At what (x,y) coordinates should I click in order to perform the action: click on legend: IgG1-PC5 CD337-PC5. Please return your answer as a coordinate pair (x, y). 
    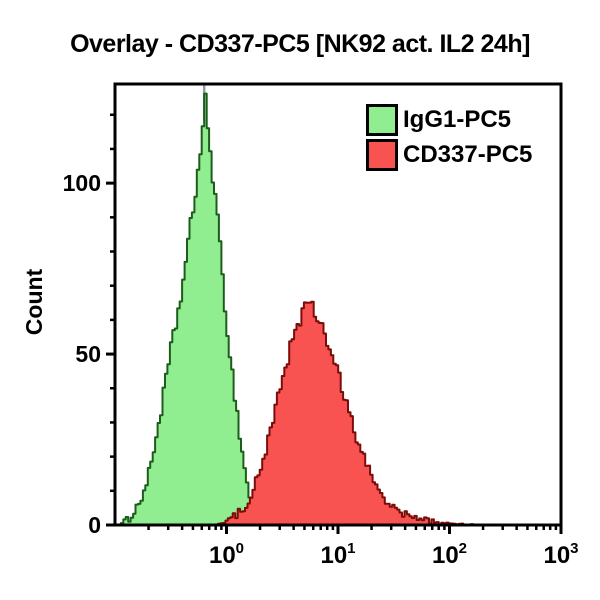
    Looking at the image, I should click on (449, 139).